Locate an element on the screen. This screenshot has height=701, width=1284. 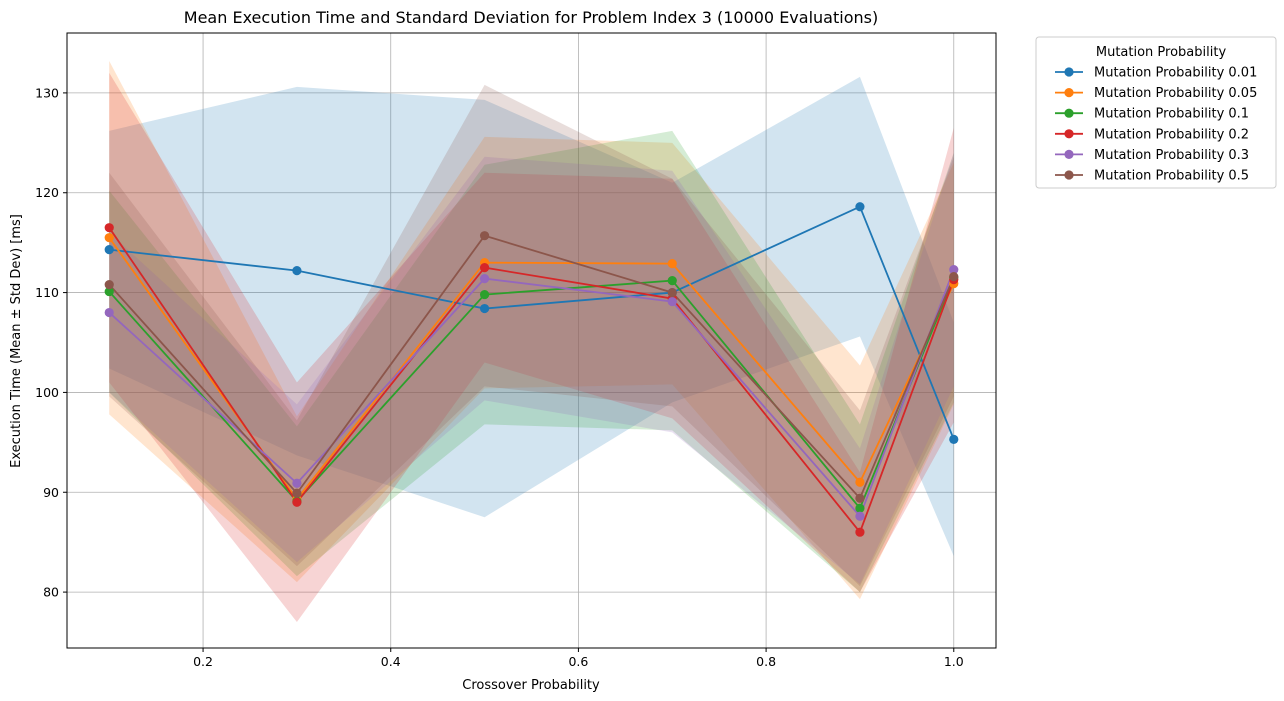
y-tick-label: 90 is located at coordinates (51, 492).